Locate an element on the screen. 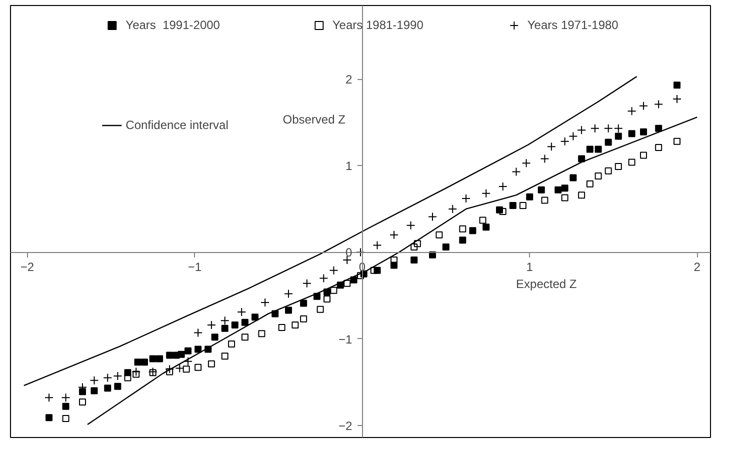  y-tick-label: −1 is located at coordinates (345, 339).